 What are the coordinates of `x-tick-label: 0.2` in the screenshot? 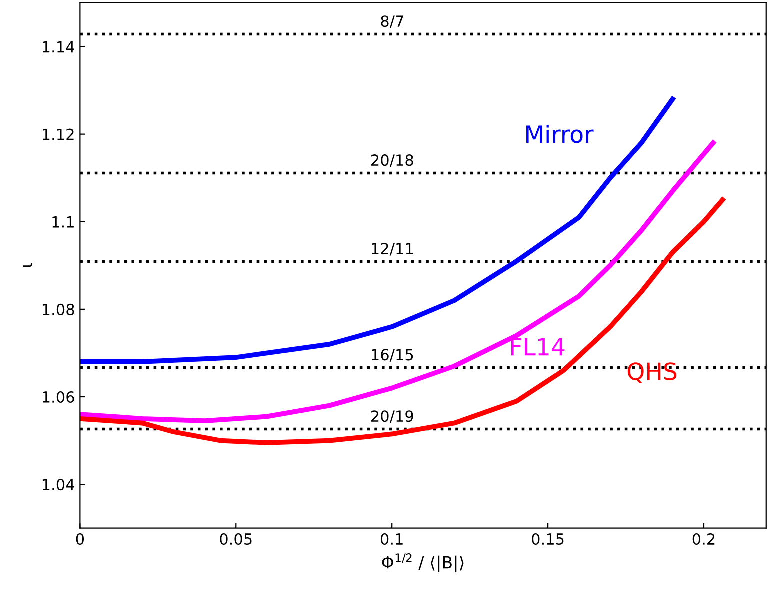 It's located at (703, 539).